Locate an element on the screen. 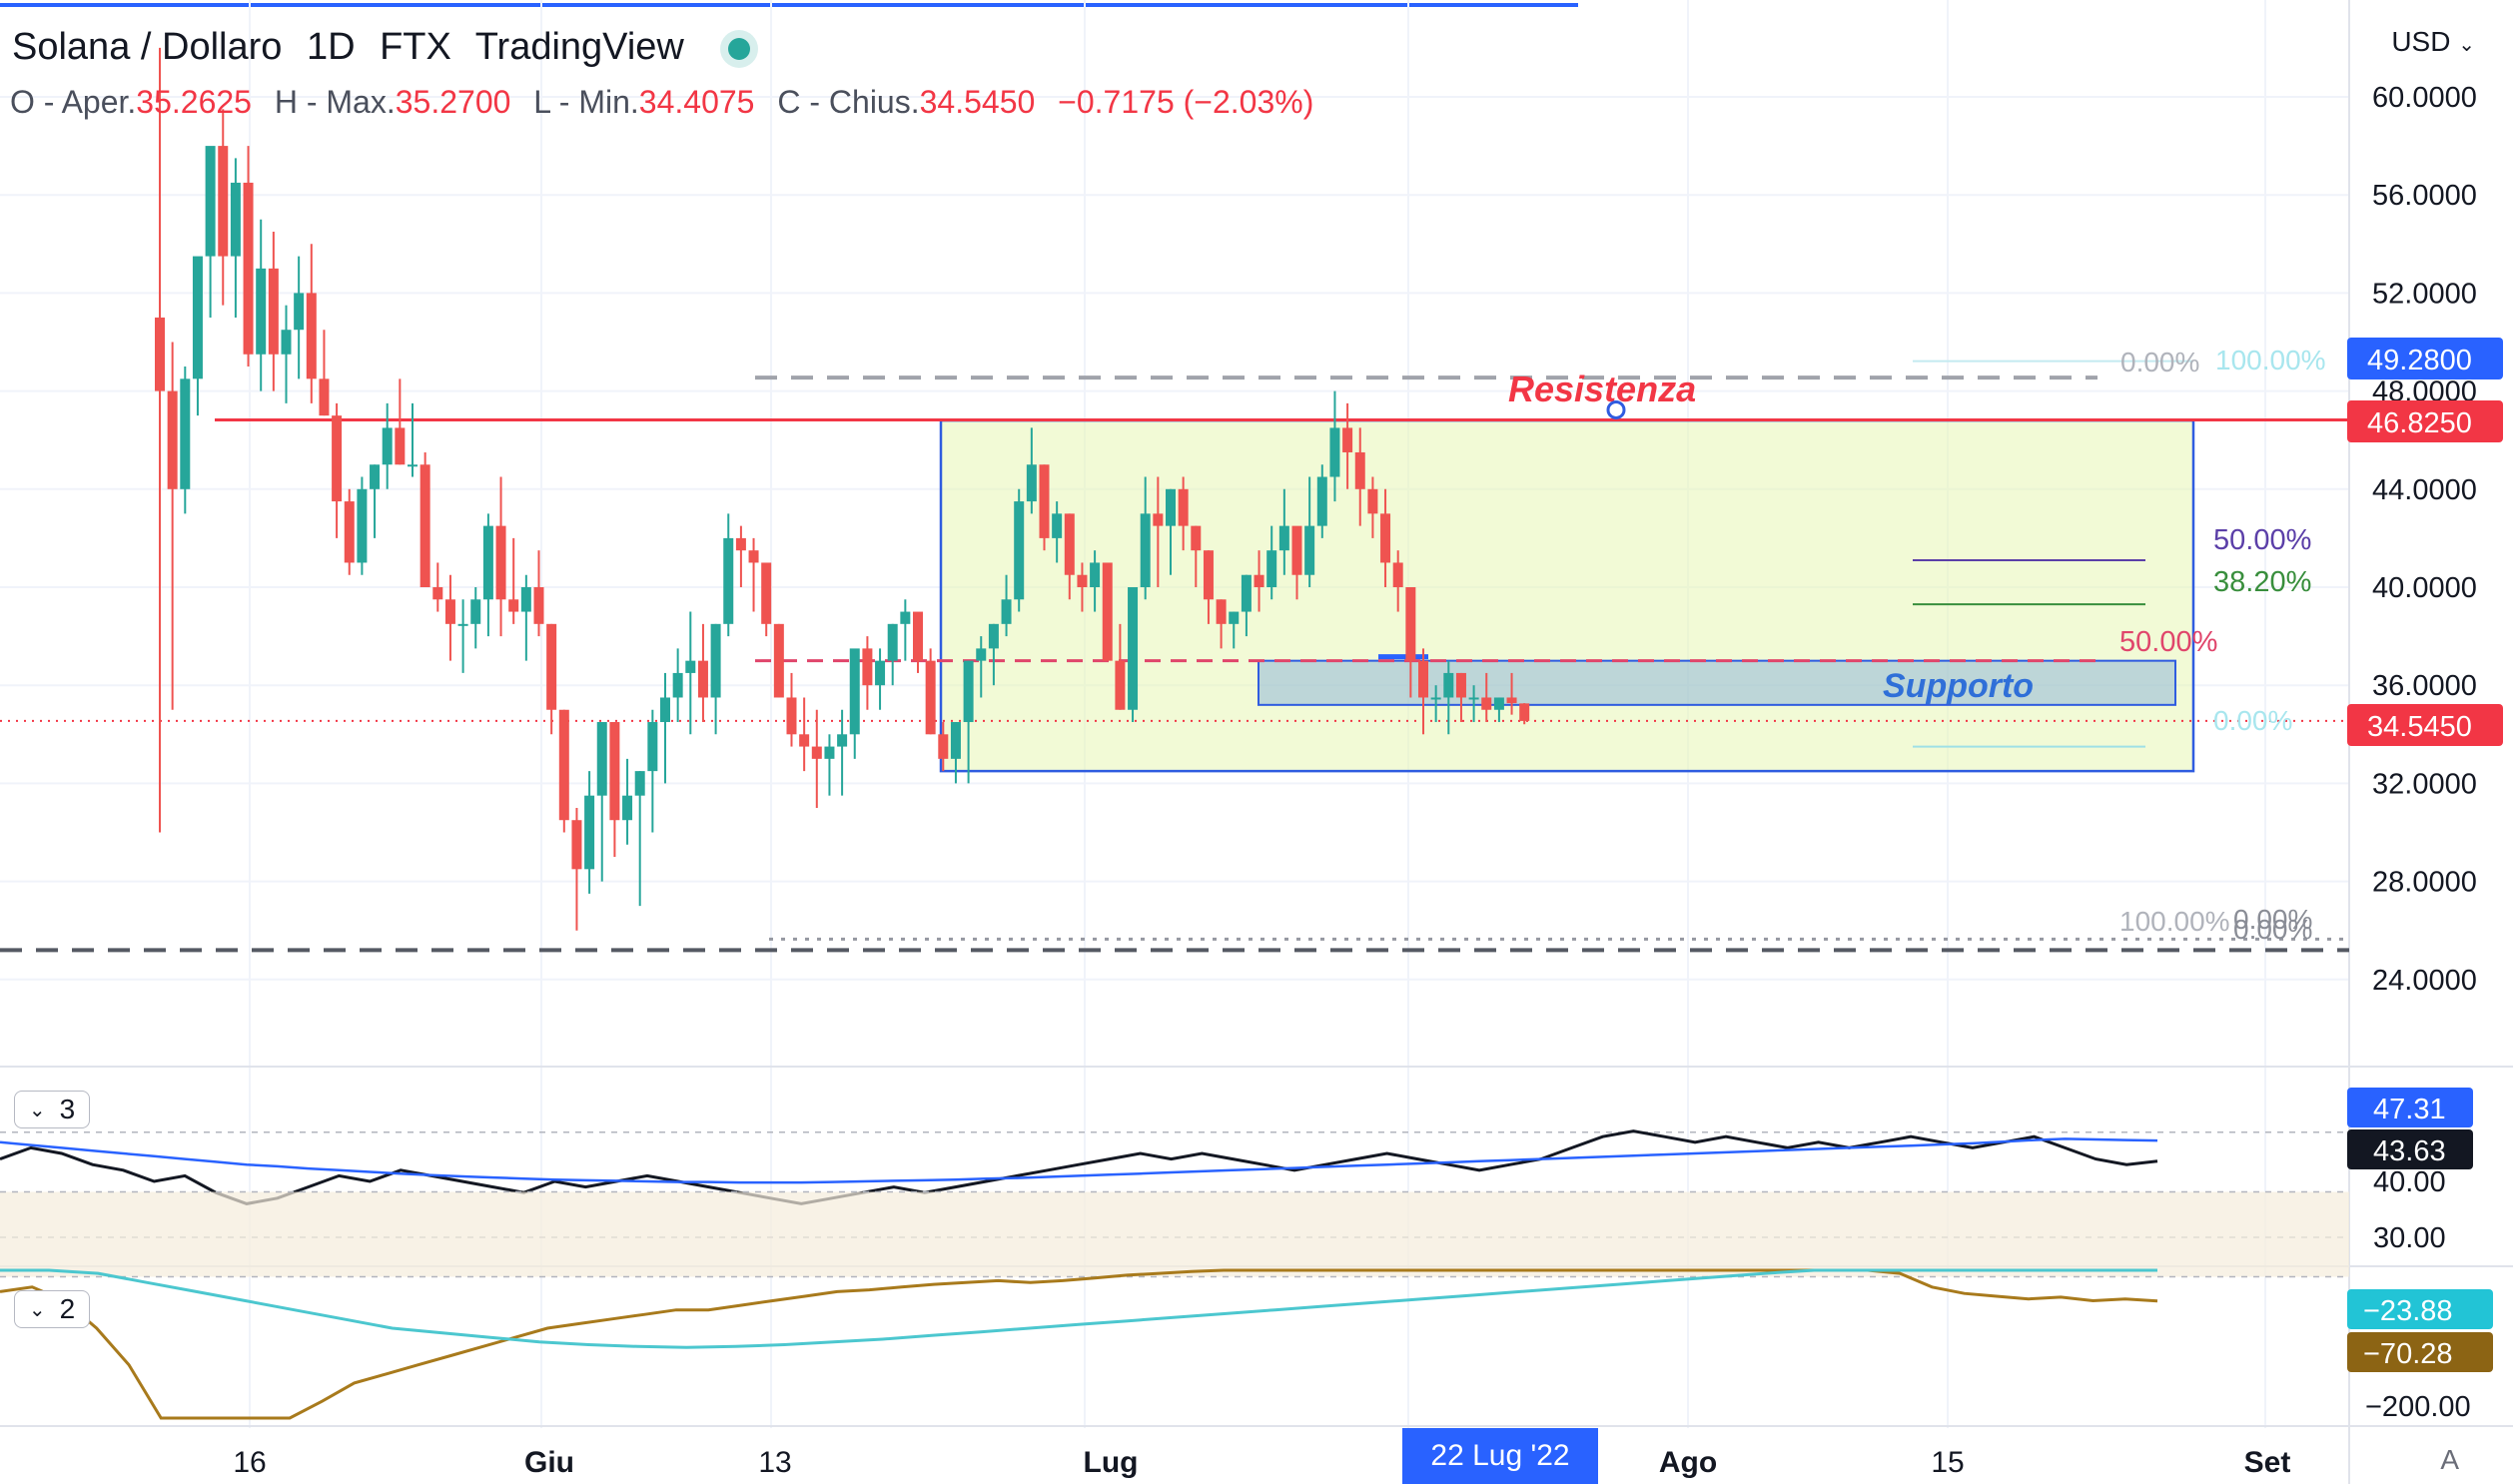  price-tag-label: 49.2800 is located at coordinates (2419, 360).